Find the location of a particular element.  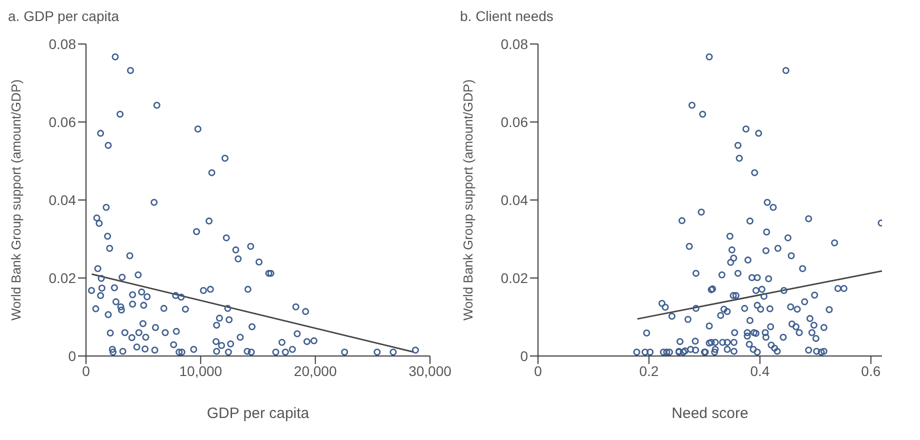

x-axis-title: Need score is located at coordinates (710, 413).